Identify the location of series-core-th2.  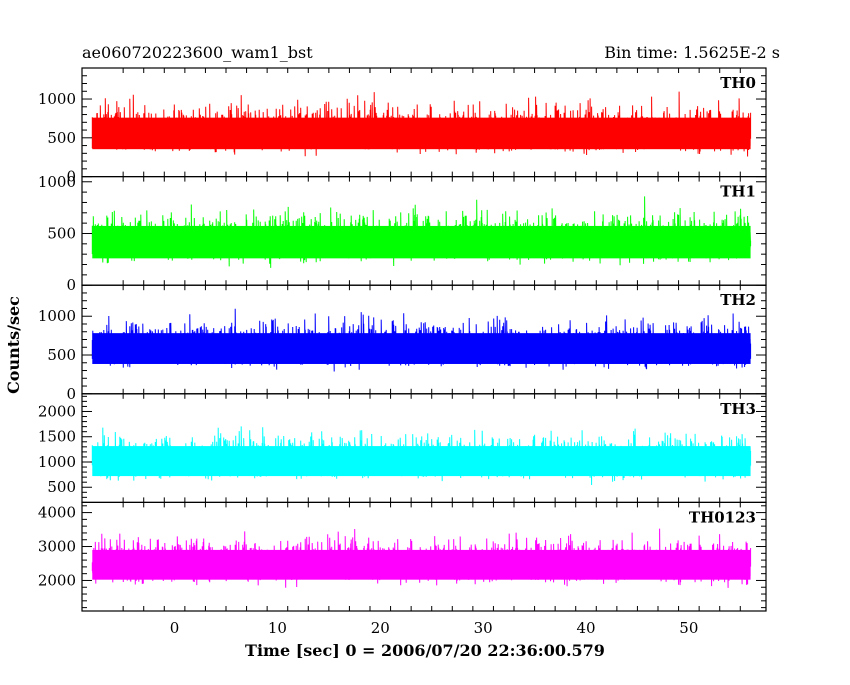
(421, 348).